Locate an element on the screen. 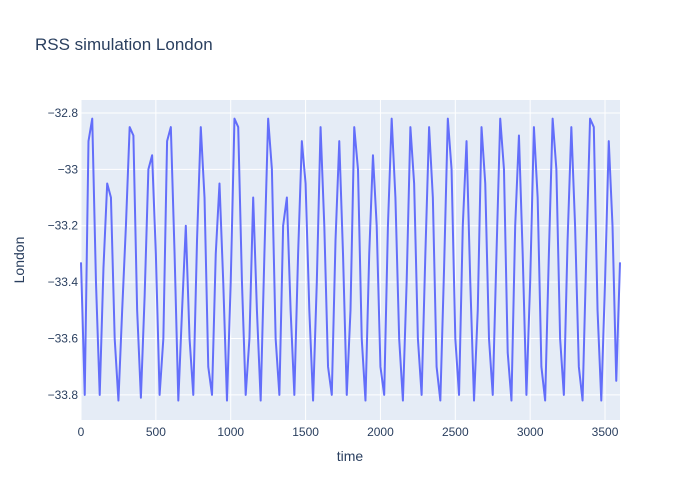 The height and width of the screenshot is (500, 700). x-tick-label: 1500 is located at coordinates (305, 432).